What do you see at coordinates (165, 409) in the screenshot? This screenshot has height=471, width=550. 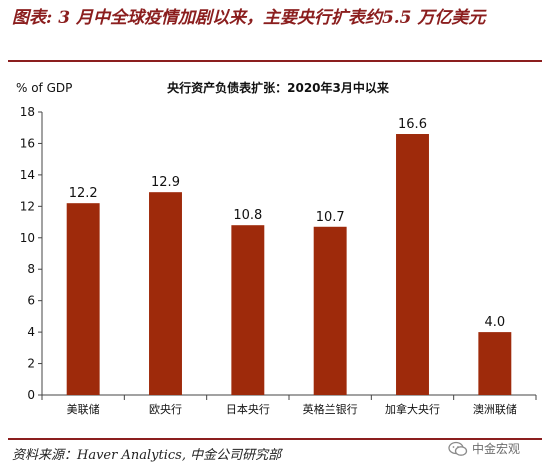 I see `x-tick-label: 欧央行` at bounding box center [165, 409].